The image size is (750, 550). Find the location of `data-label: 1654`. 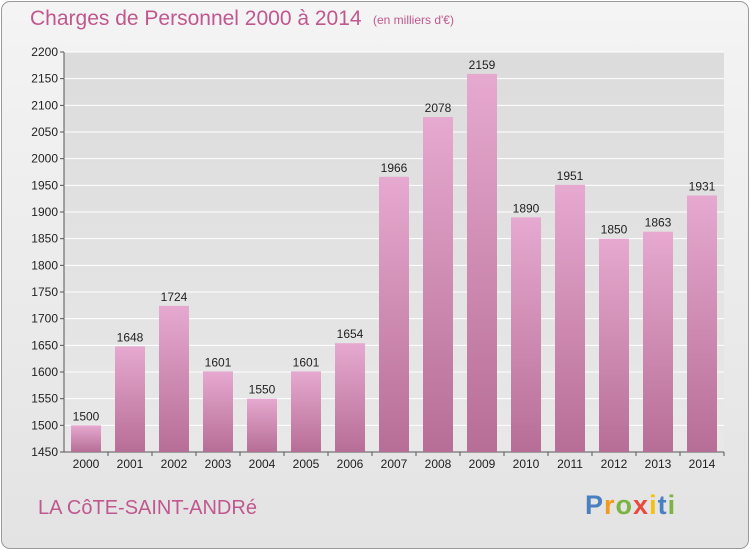

data-label: 1654 is located at coordinates (350, 334).